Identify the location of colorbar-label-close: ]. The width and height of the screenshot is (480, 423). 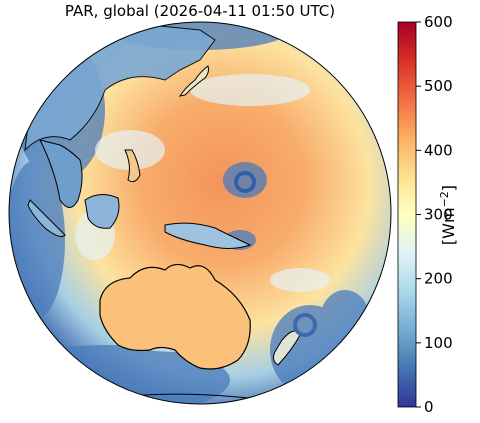
(449, 188).